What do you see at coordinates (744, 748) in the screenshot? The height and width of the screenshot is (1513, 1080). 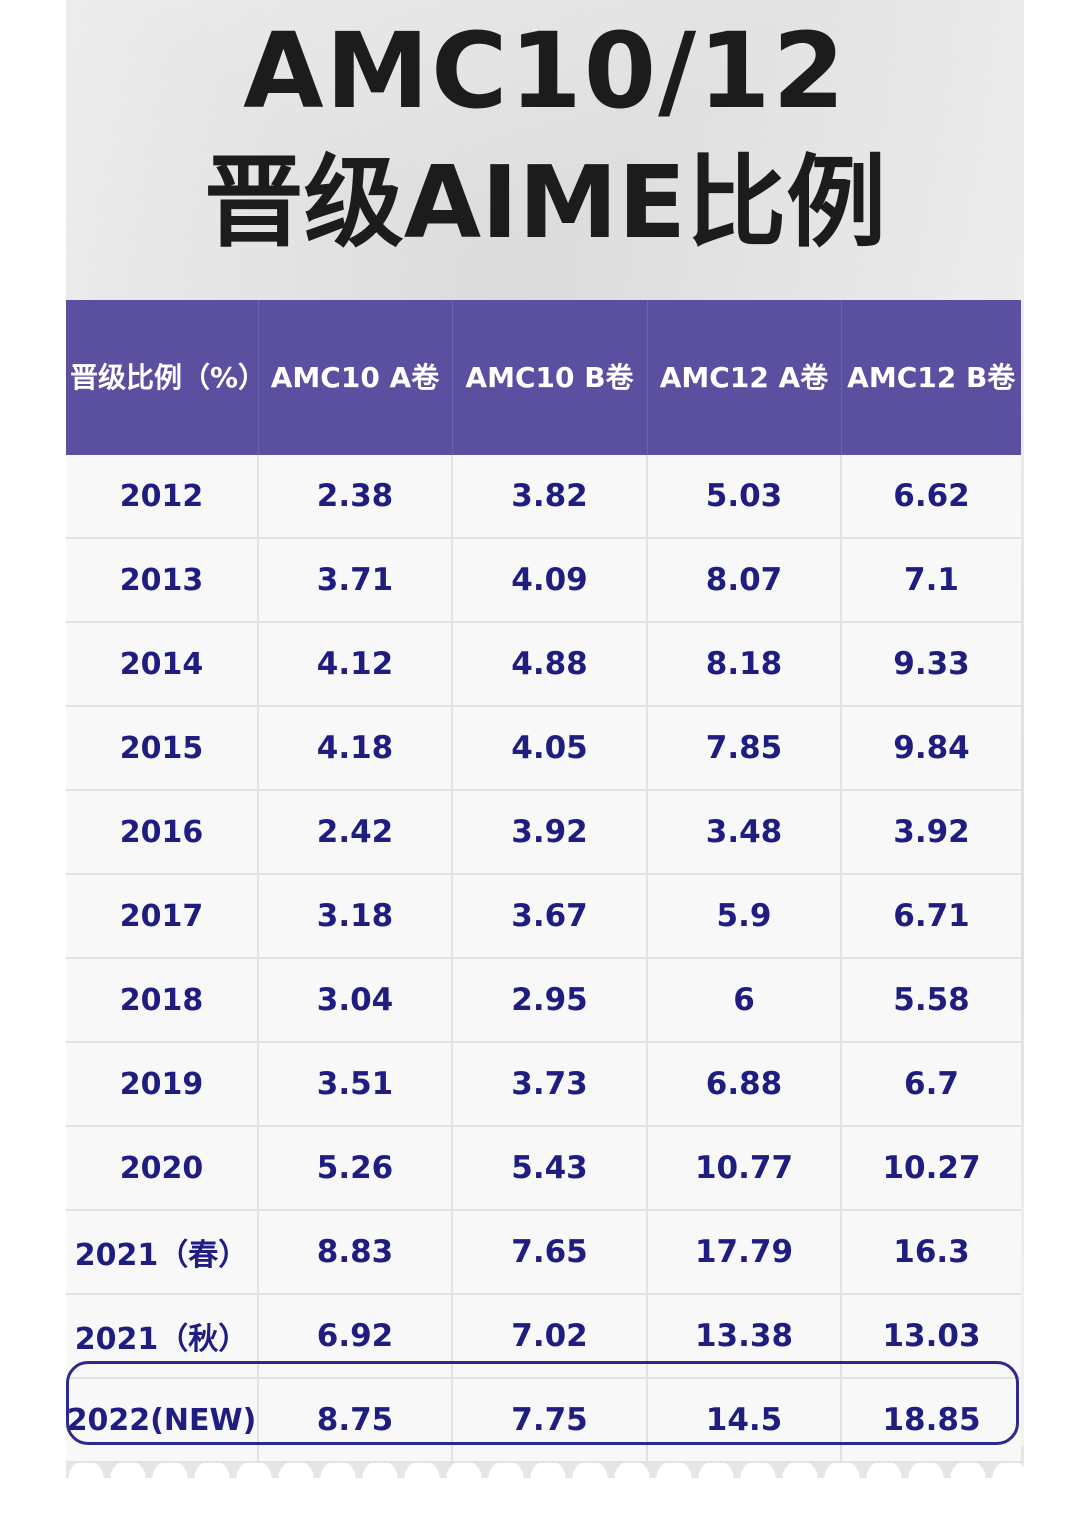 I see `cell-amc12a: 7.85` at bounding box center [744, 748].